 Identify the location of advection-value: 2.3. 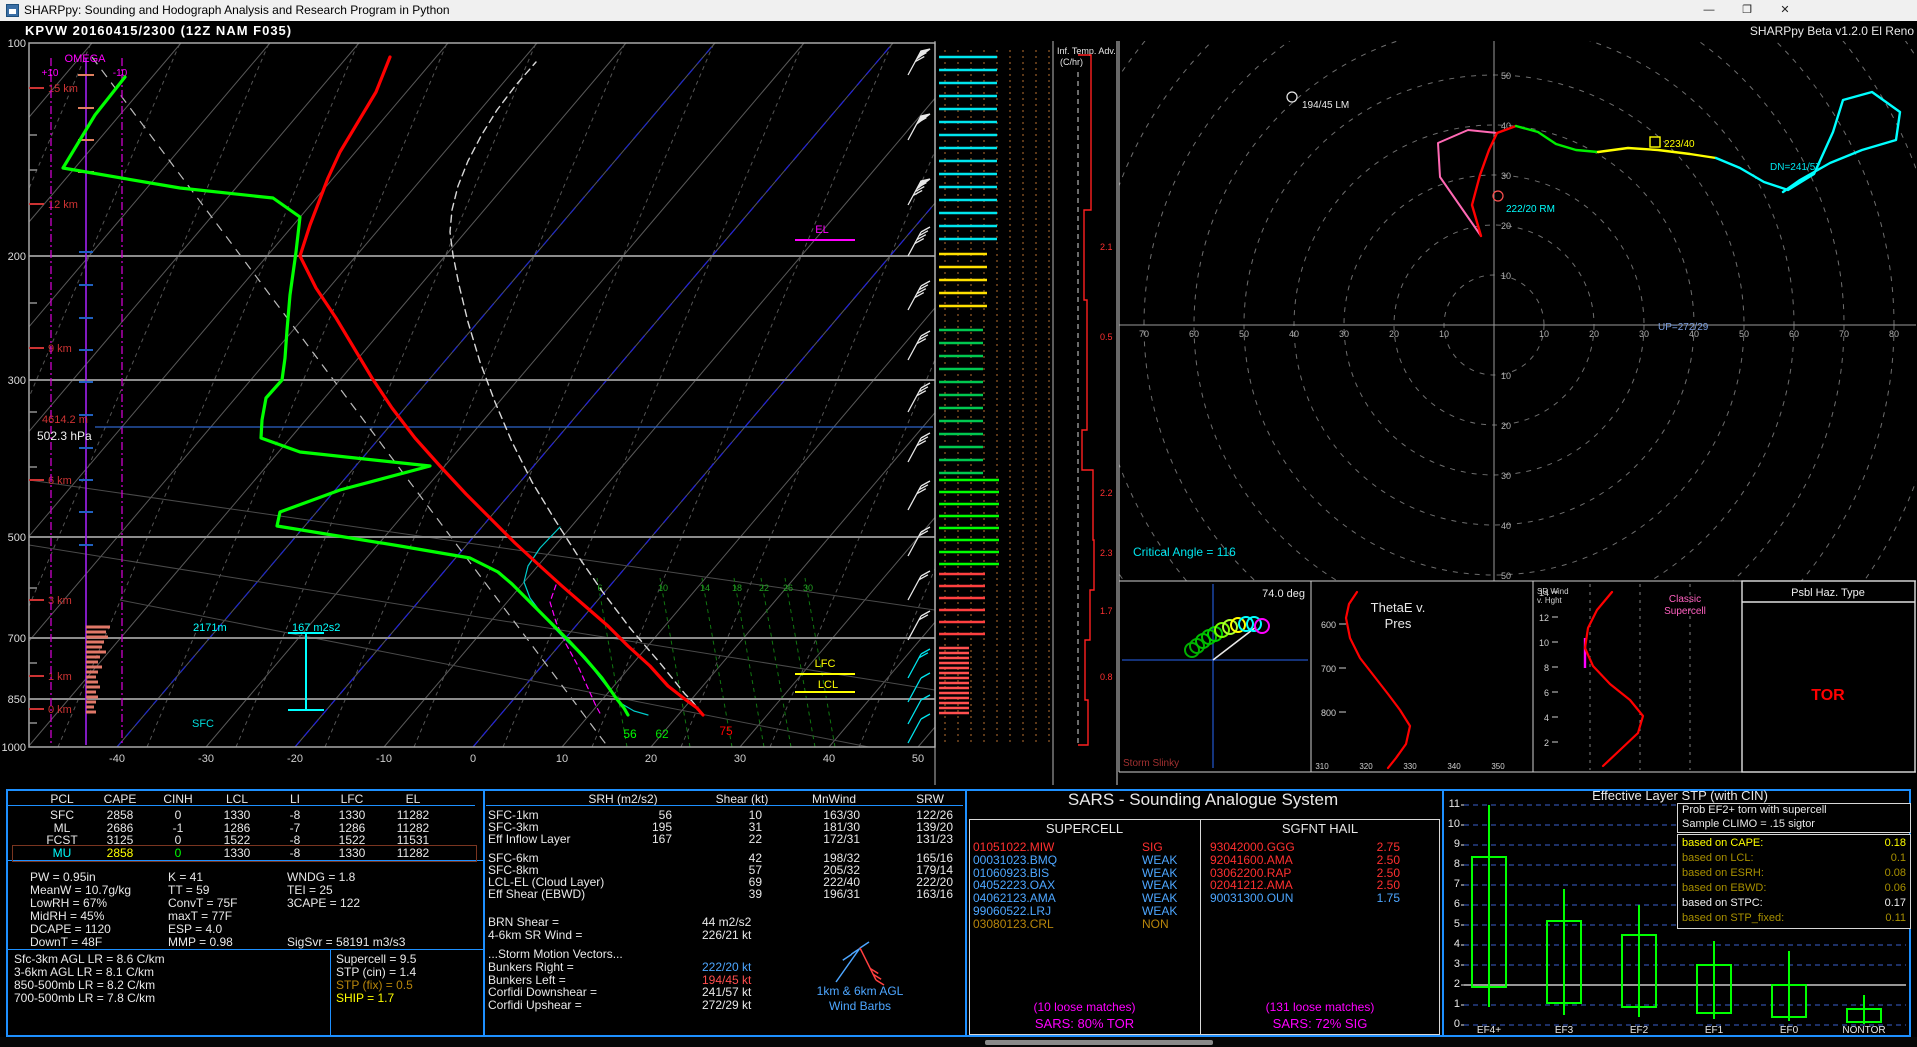
(1106, 553).